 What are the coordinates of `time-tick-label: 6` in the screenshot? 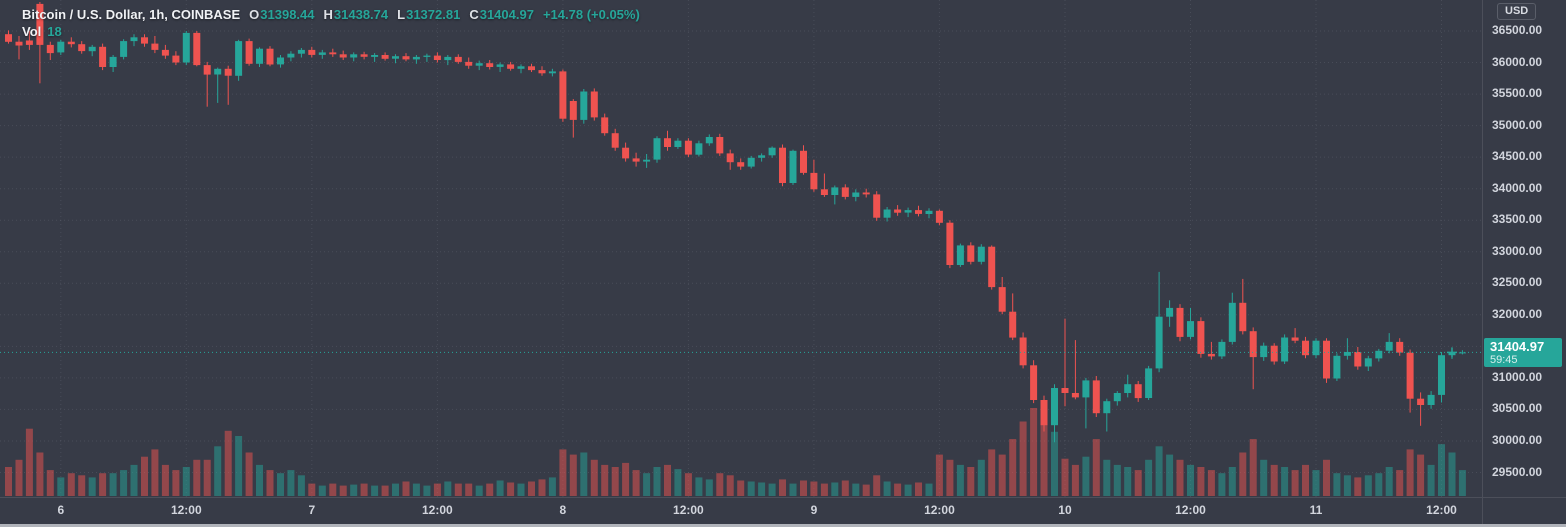 It's located at (61, 510).